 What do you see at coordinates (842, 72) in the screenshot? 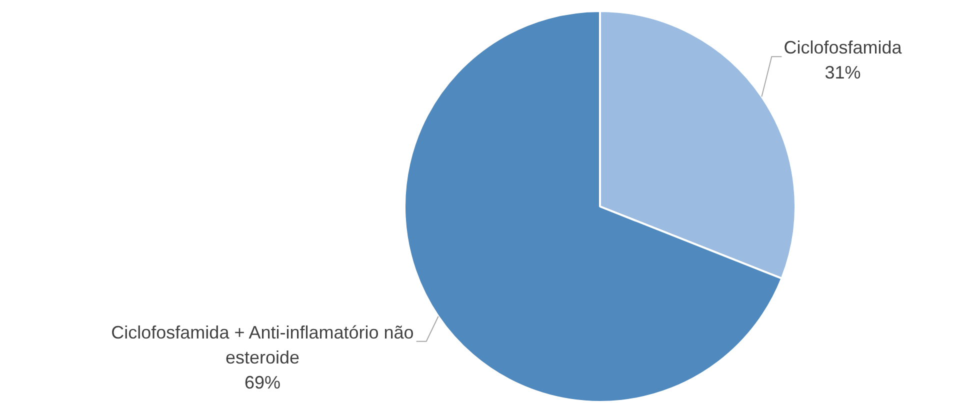
I see `data-label: 31%` at bounding box center [842, 72].